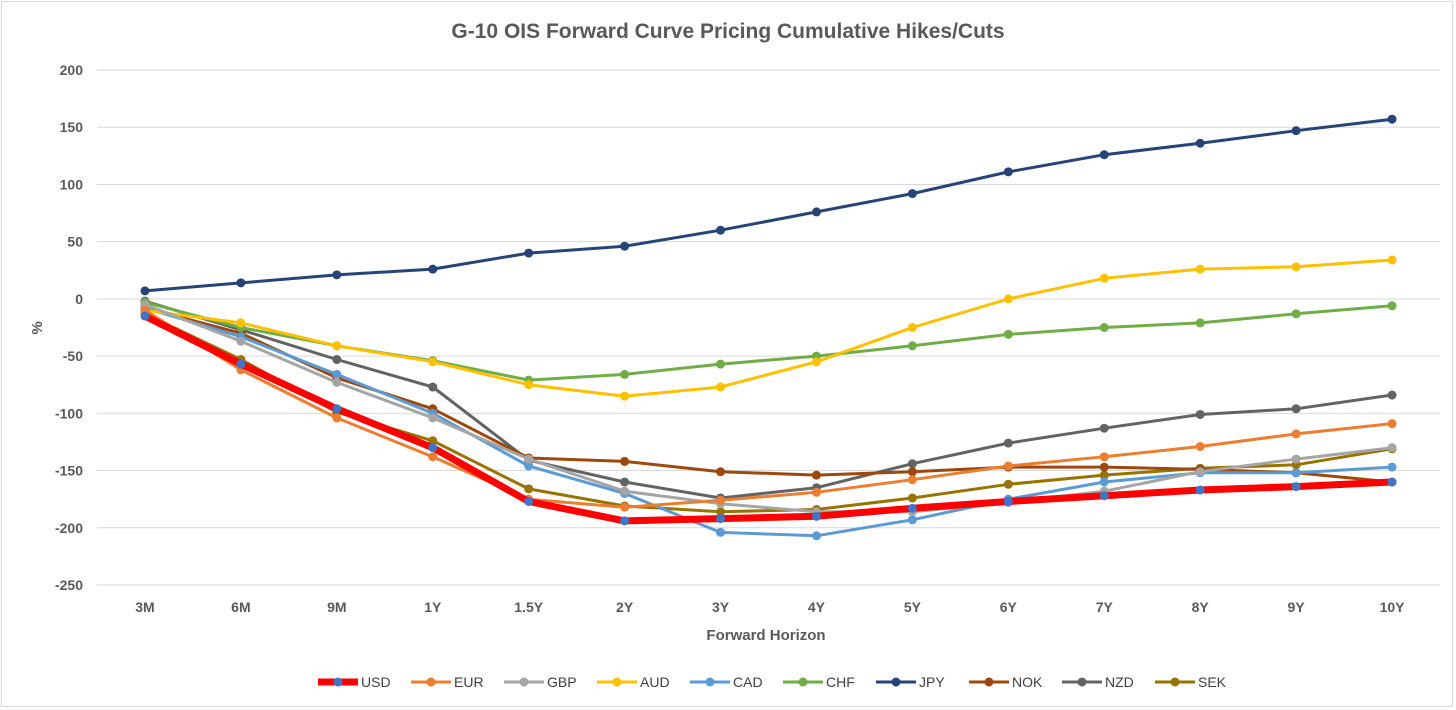 This screenshot has width=1456, height=710. What do you see at coordinates (726, 682) in the screenshot?
I see `legend-item-cad: CAD` at bounding box center [726, 682].